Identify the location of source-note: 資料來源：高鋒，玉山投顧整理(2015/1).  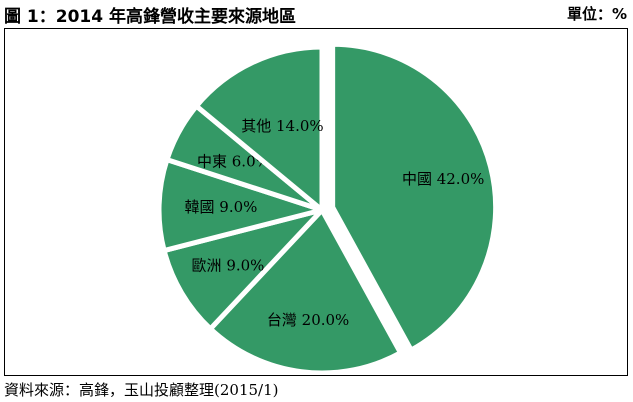
(141, 390).